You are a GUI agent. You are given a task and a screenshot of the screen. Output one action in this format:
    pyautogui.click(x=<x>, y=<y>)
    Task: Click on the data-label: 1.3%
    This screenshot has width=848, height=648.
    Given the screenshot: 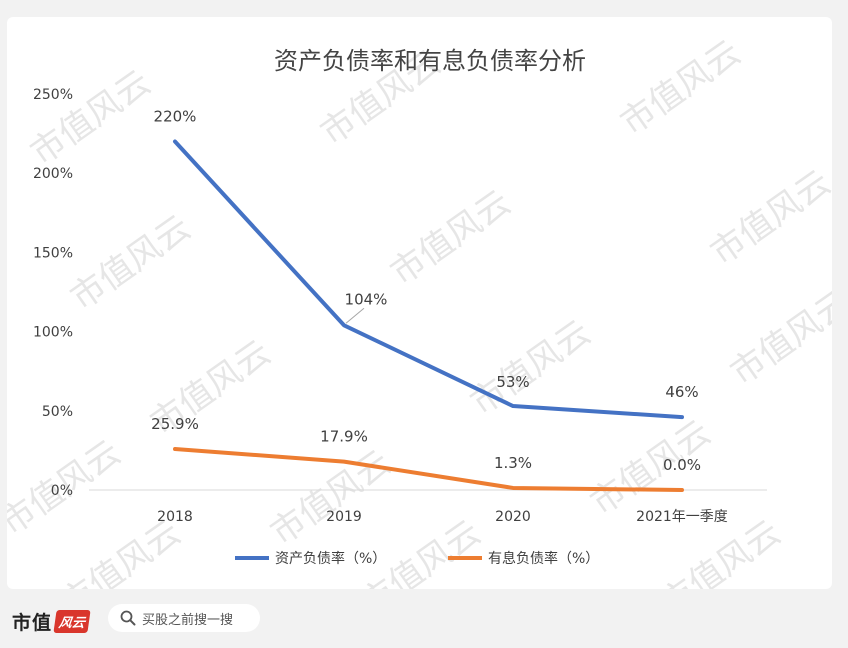 What is the action you would take?
    pyautogui.click(x=513, y=463)
    